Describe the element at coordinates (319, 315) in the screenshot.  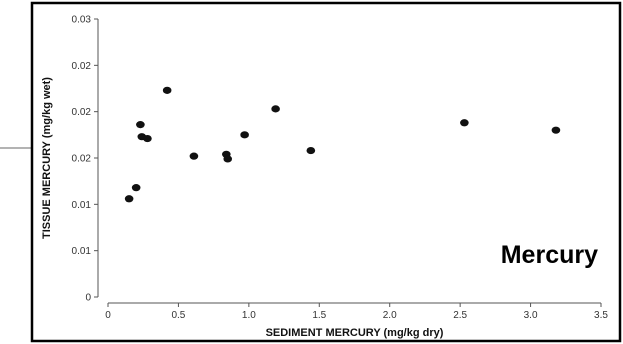
I see `x-tick-label: 1.5` at that location.